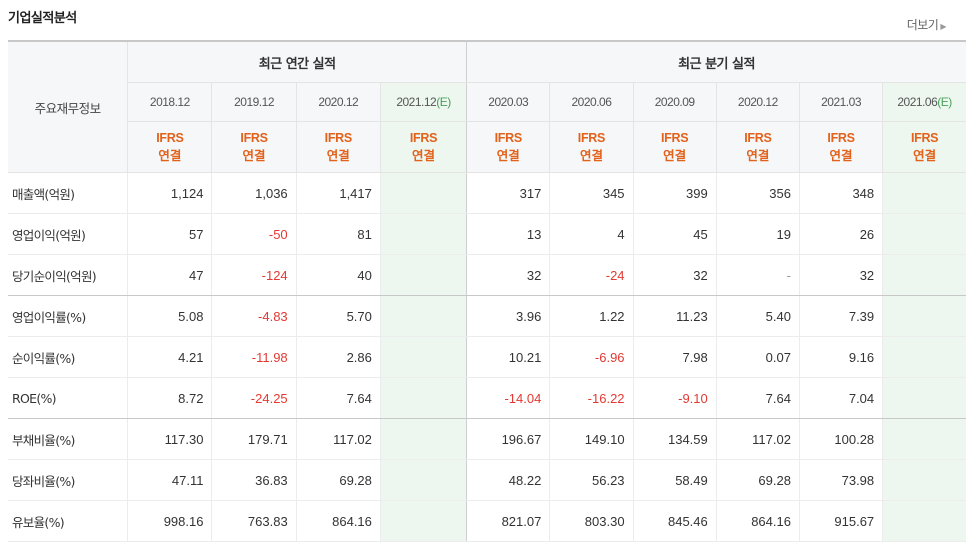 Image resolution: width=966 pixels, height=542 pixels. Describe the element at coordinates (757, 234) in the screenshot. I see `value-cell: 19` at that location.